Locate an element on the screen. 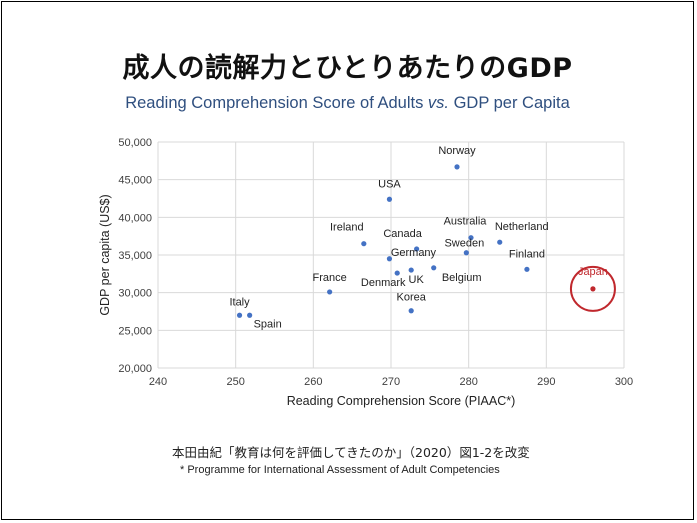 This screenshot has width=697, height=523. subtitle-part3: GDP per Capita is located at coordinates (509, 103).